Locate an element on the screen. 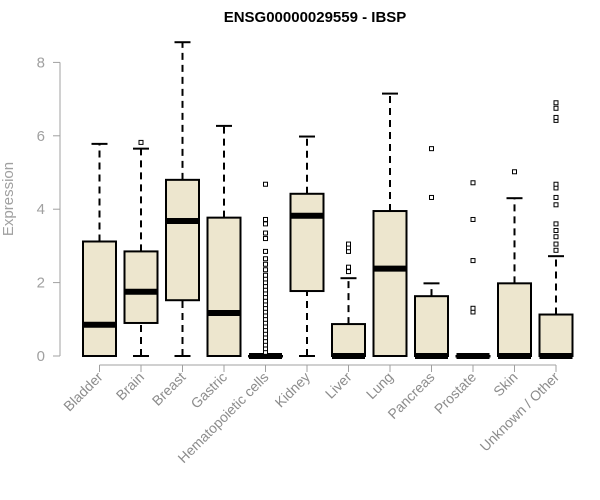 Image resolution: width=600 pixels, height=500 pixels. y-tick-label: 4 is located at coordinates (41, 209).